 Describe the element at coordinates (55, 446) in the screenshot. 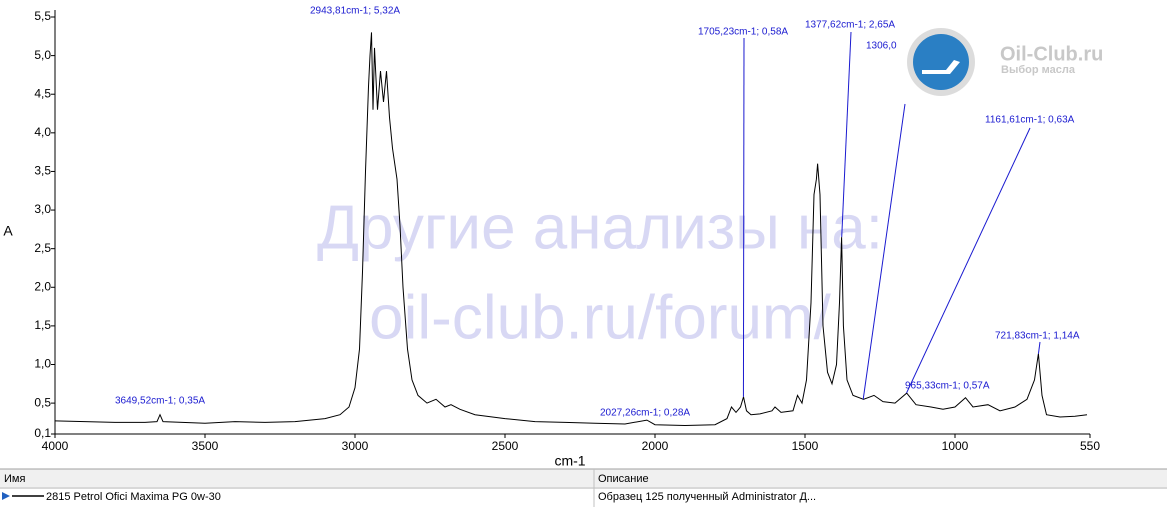

I see `x-tick-label: 4000` at that location.